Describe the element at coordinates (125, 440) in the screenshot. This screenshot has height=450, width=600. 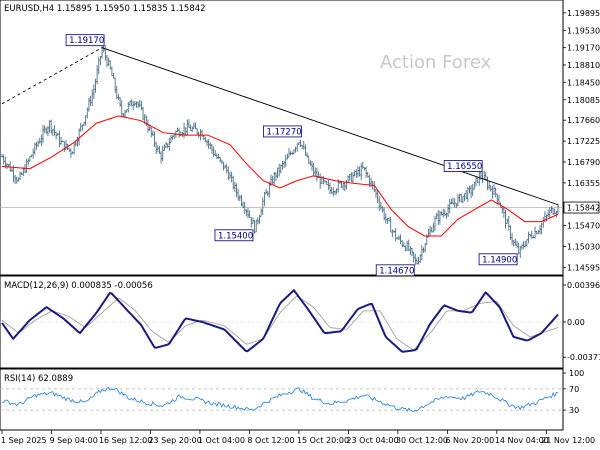
I see `x-tick-label: 16 Sep 12:00` at that location.